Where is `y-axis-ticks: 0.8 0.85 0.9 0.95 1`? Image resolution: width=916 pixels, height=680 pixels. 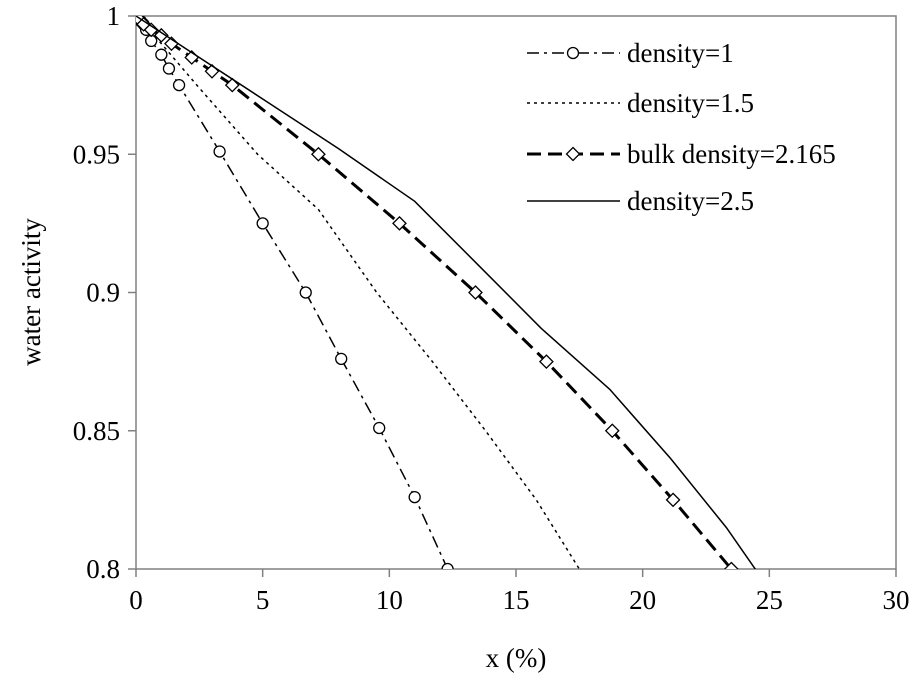
y-axis-ticks: 0.8 0.85 0.9 0.95 1 is located at coordinates (104, 292).